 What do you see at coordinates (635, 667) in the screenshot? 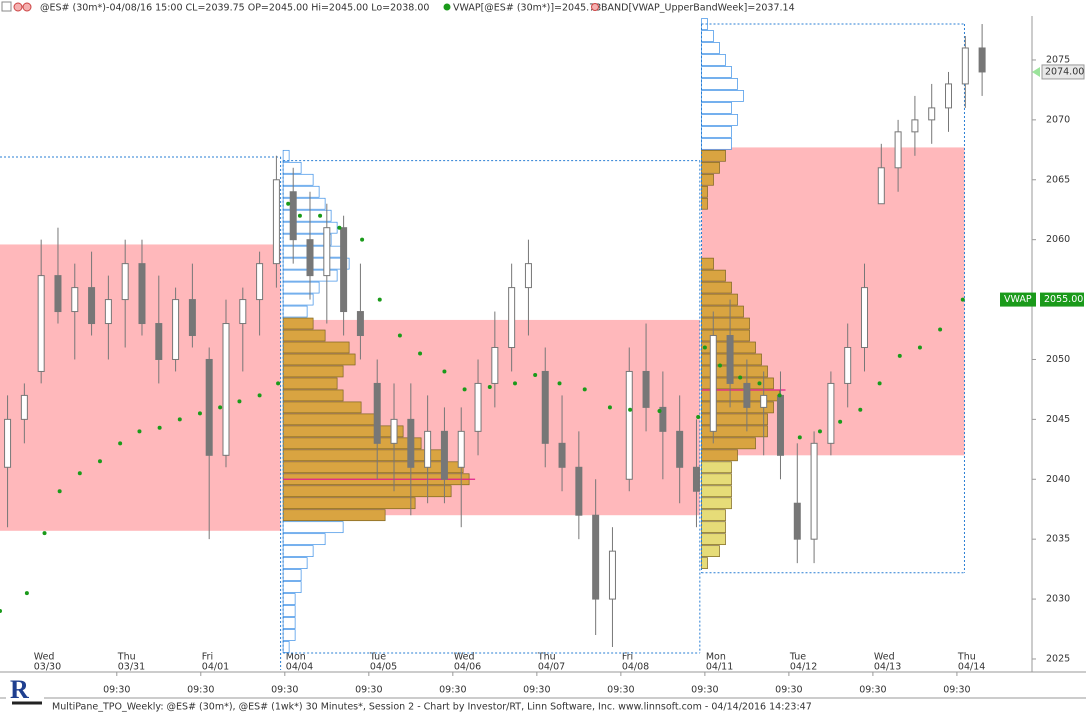
I see `date-label: 04/08` at bounding box center [635, 667].